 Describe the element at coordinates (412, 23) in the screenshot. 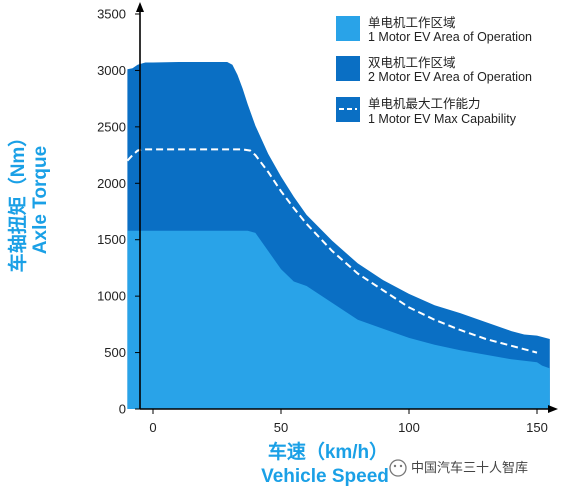

I see `legend-label-single-motor-area-cn: 单电机工作区域` at that location.